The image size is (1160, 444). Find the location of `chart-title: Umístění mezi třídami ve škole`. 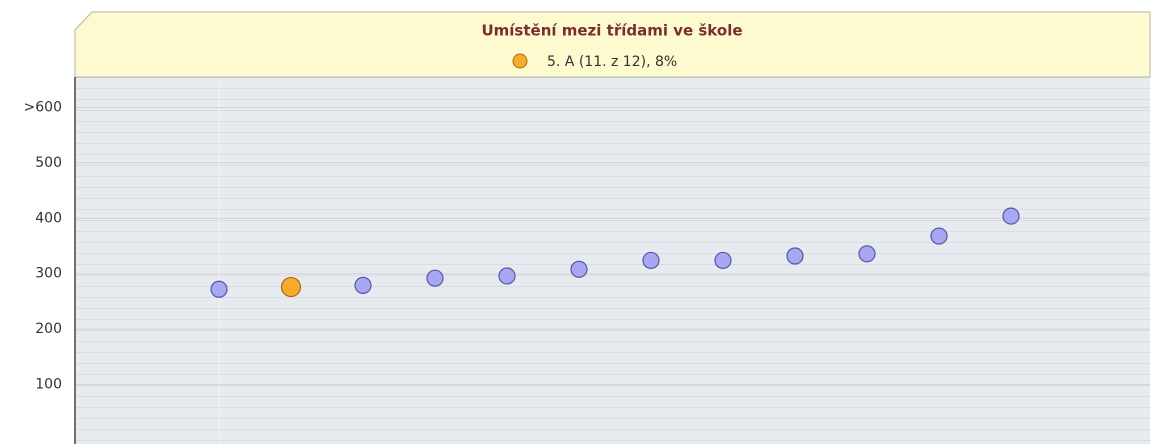

chart-title: Umístění mezi třídami ve škole is located at coordinates (611, 31).